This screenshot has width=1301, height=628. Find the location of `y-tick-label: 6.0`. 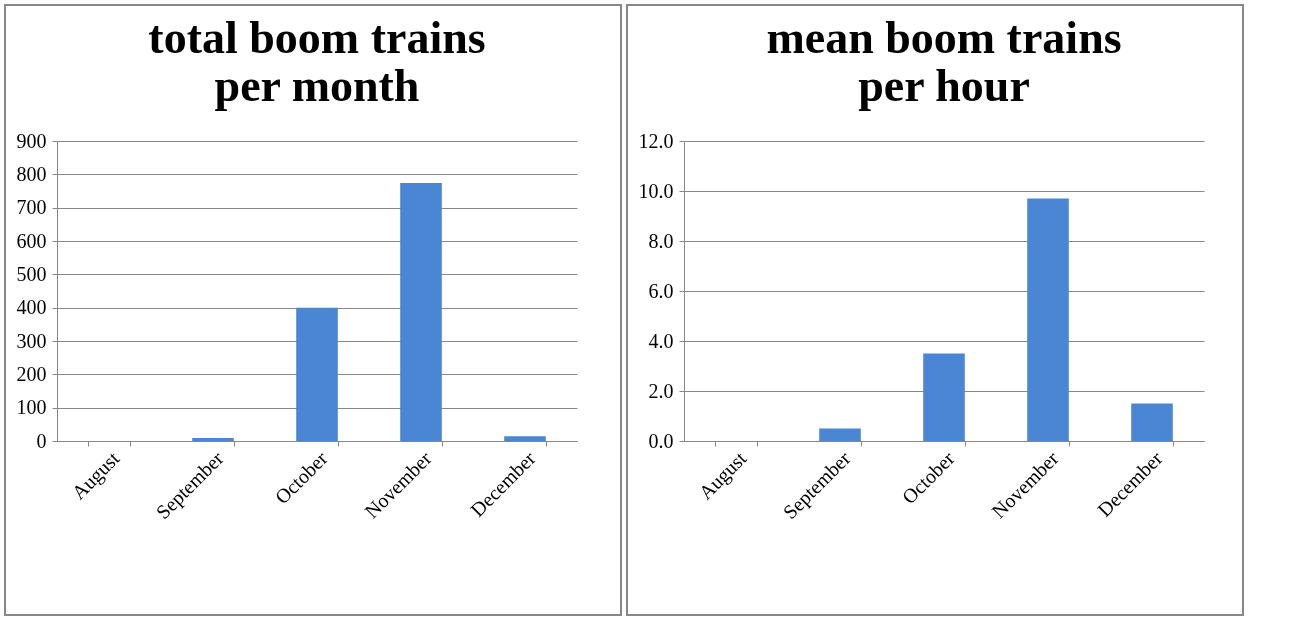

y-tick-label: 6.0 is located at coordinates (661, 290).